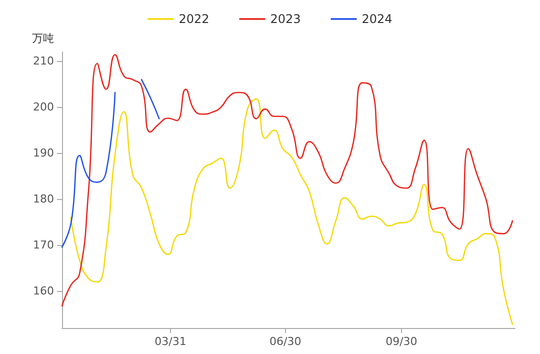  What do you see at coordinates (43, 107) in the screenshot?
I see `y-tick-label: 200` at bounding box center [43, 107].